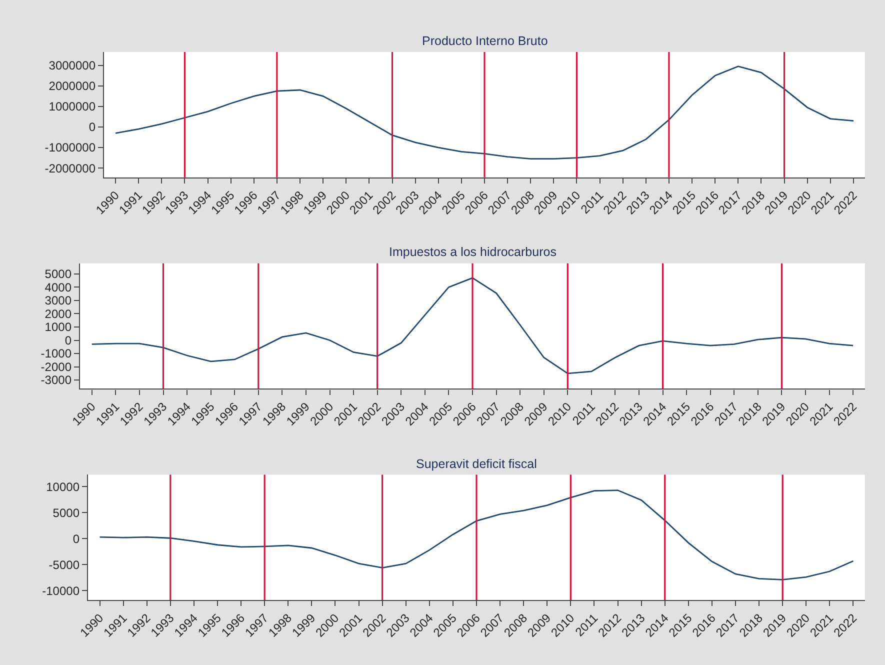 This screenshot has width=885, height=665. I want to click on y-tick-label: 2000, so click(58, 313).